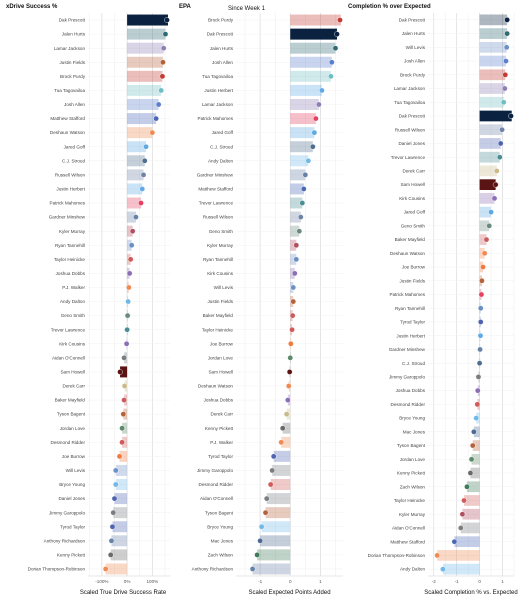 Image resolution: width=518 pixels, height=600 pixels. I want to click on bar-mac-jones, so click(476, 432).